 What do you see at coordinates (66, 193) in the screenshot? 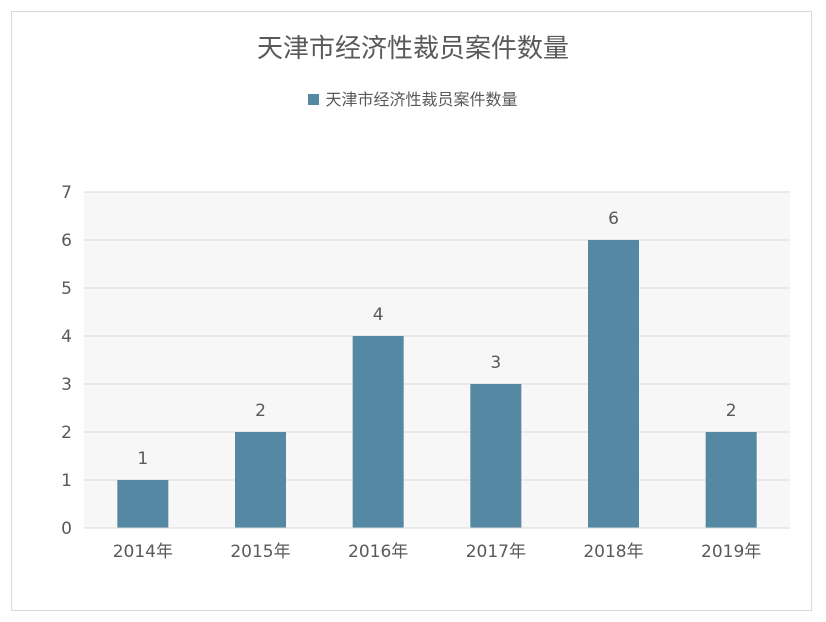
I see `y-tick-label: 7` at bounding box center [66, 193].